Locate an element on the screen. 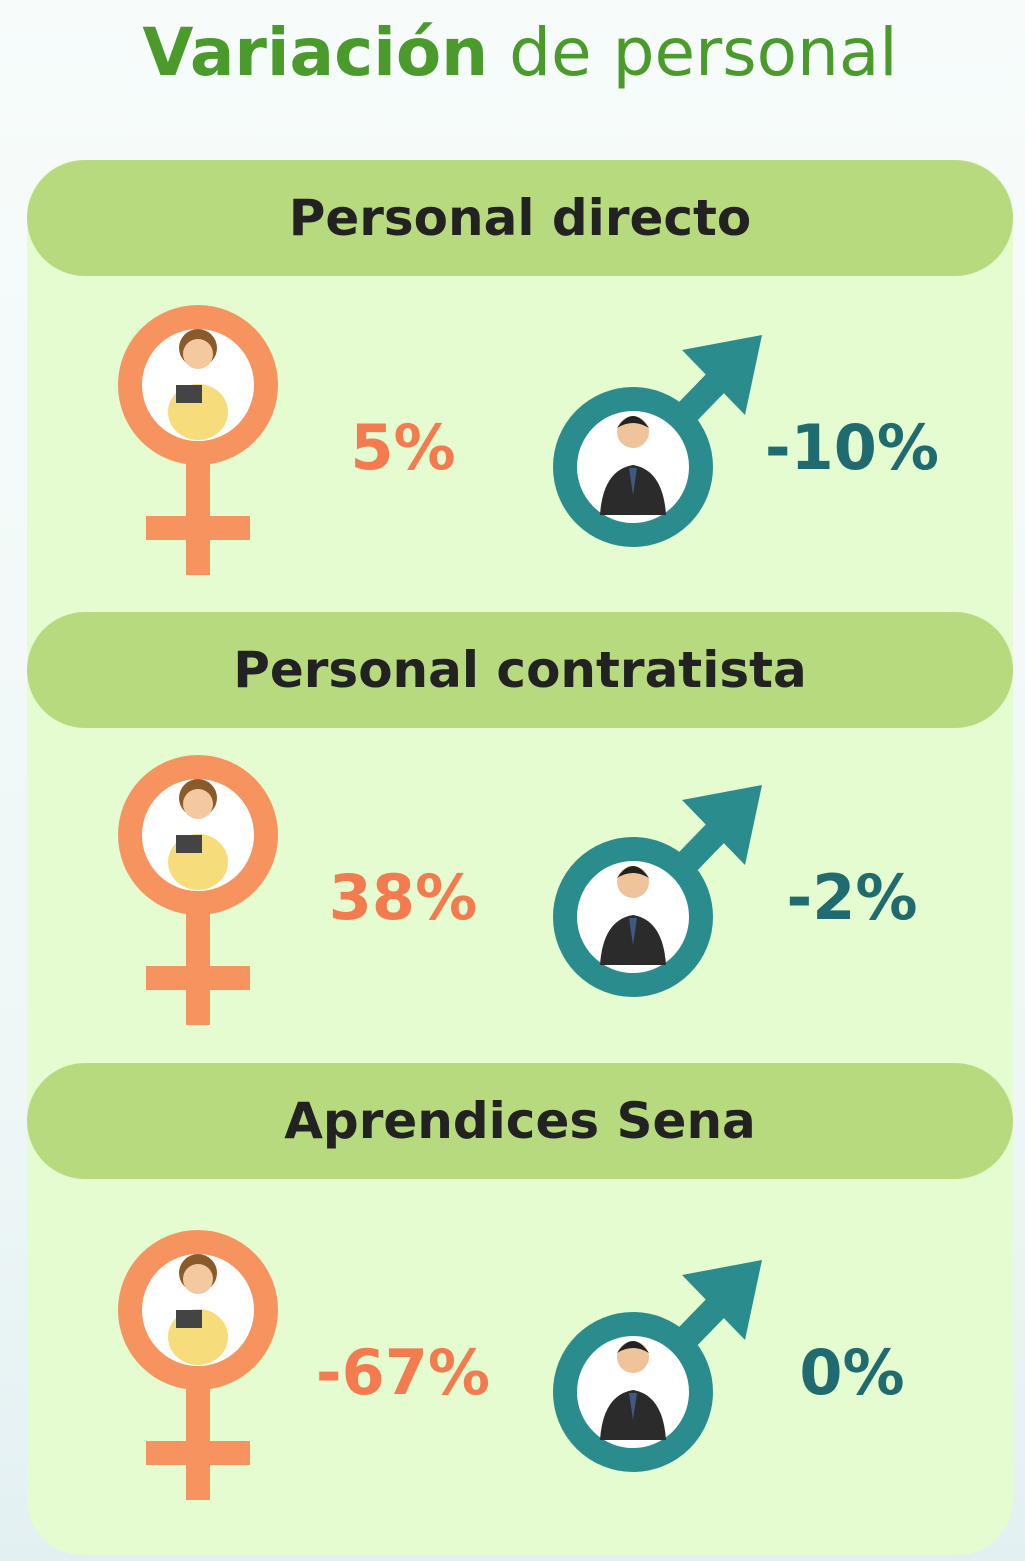  section-label: Personal contratista is located at coordinates (520, 670).